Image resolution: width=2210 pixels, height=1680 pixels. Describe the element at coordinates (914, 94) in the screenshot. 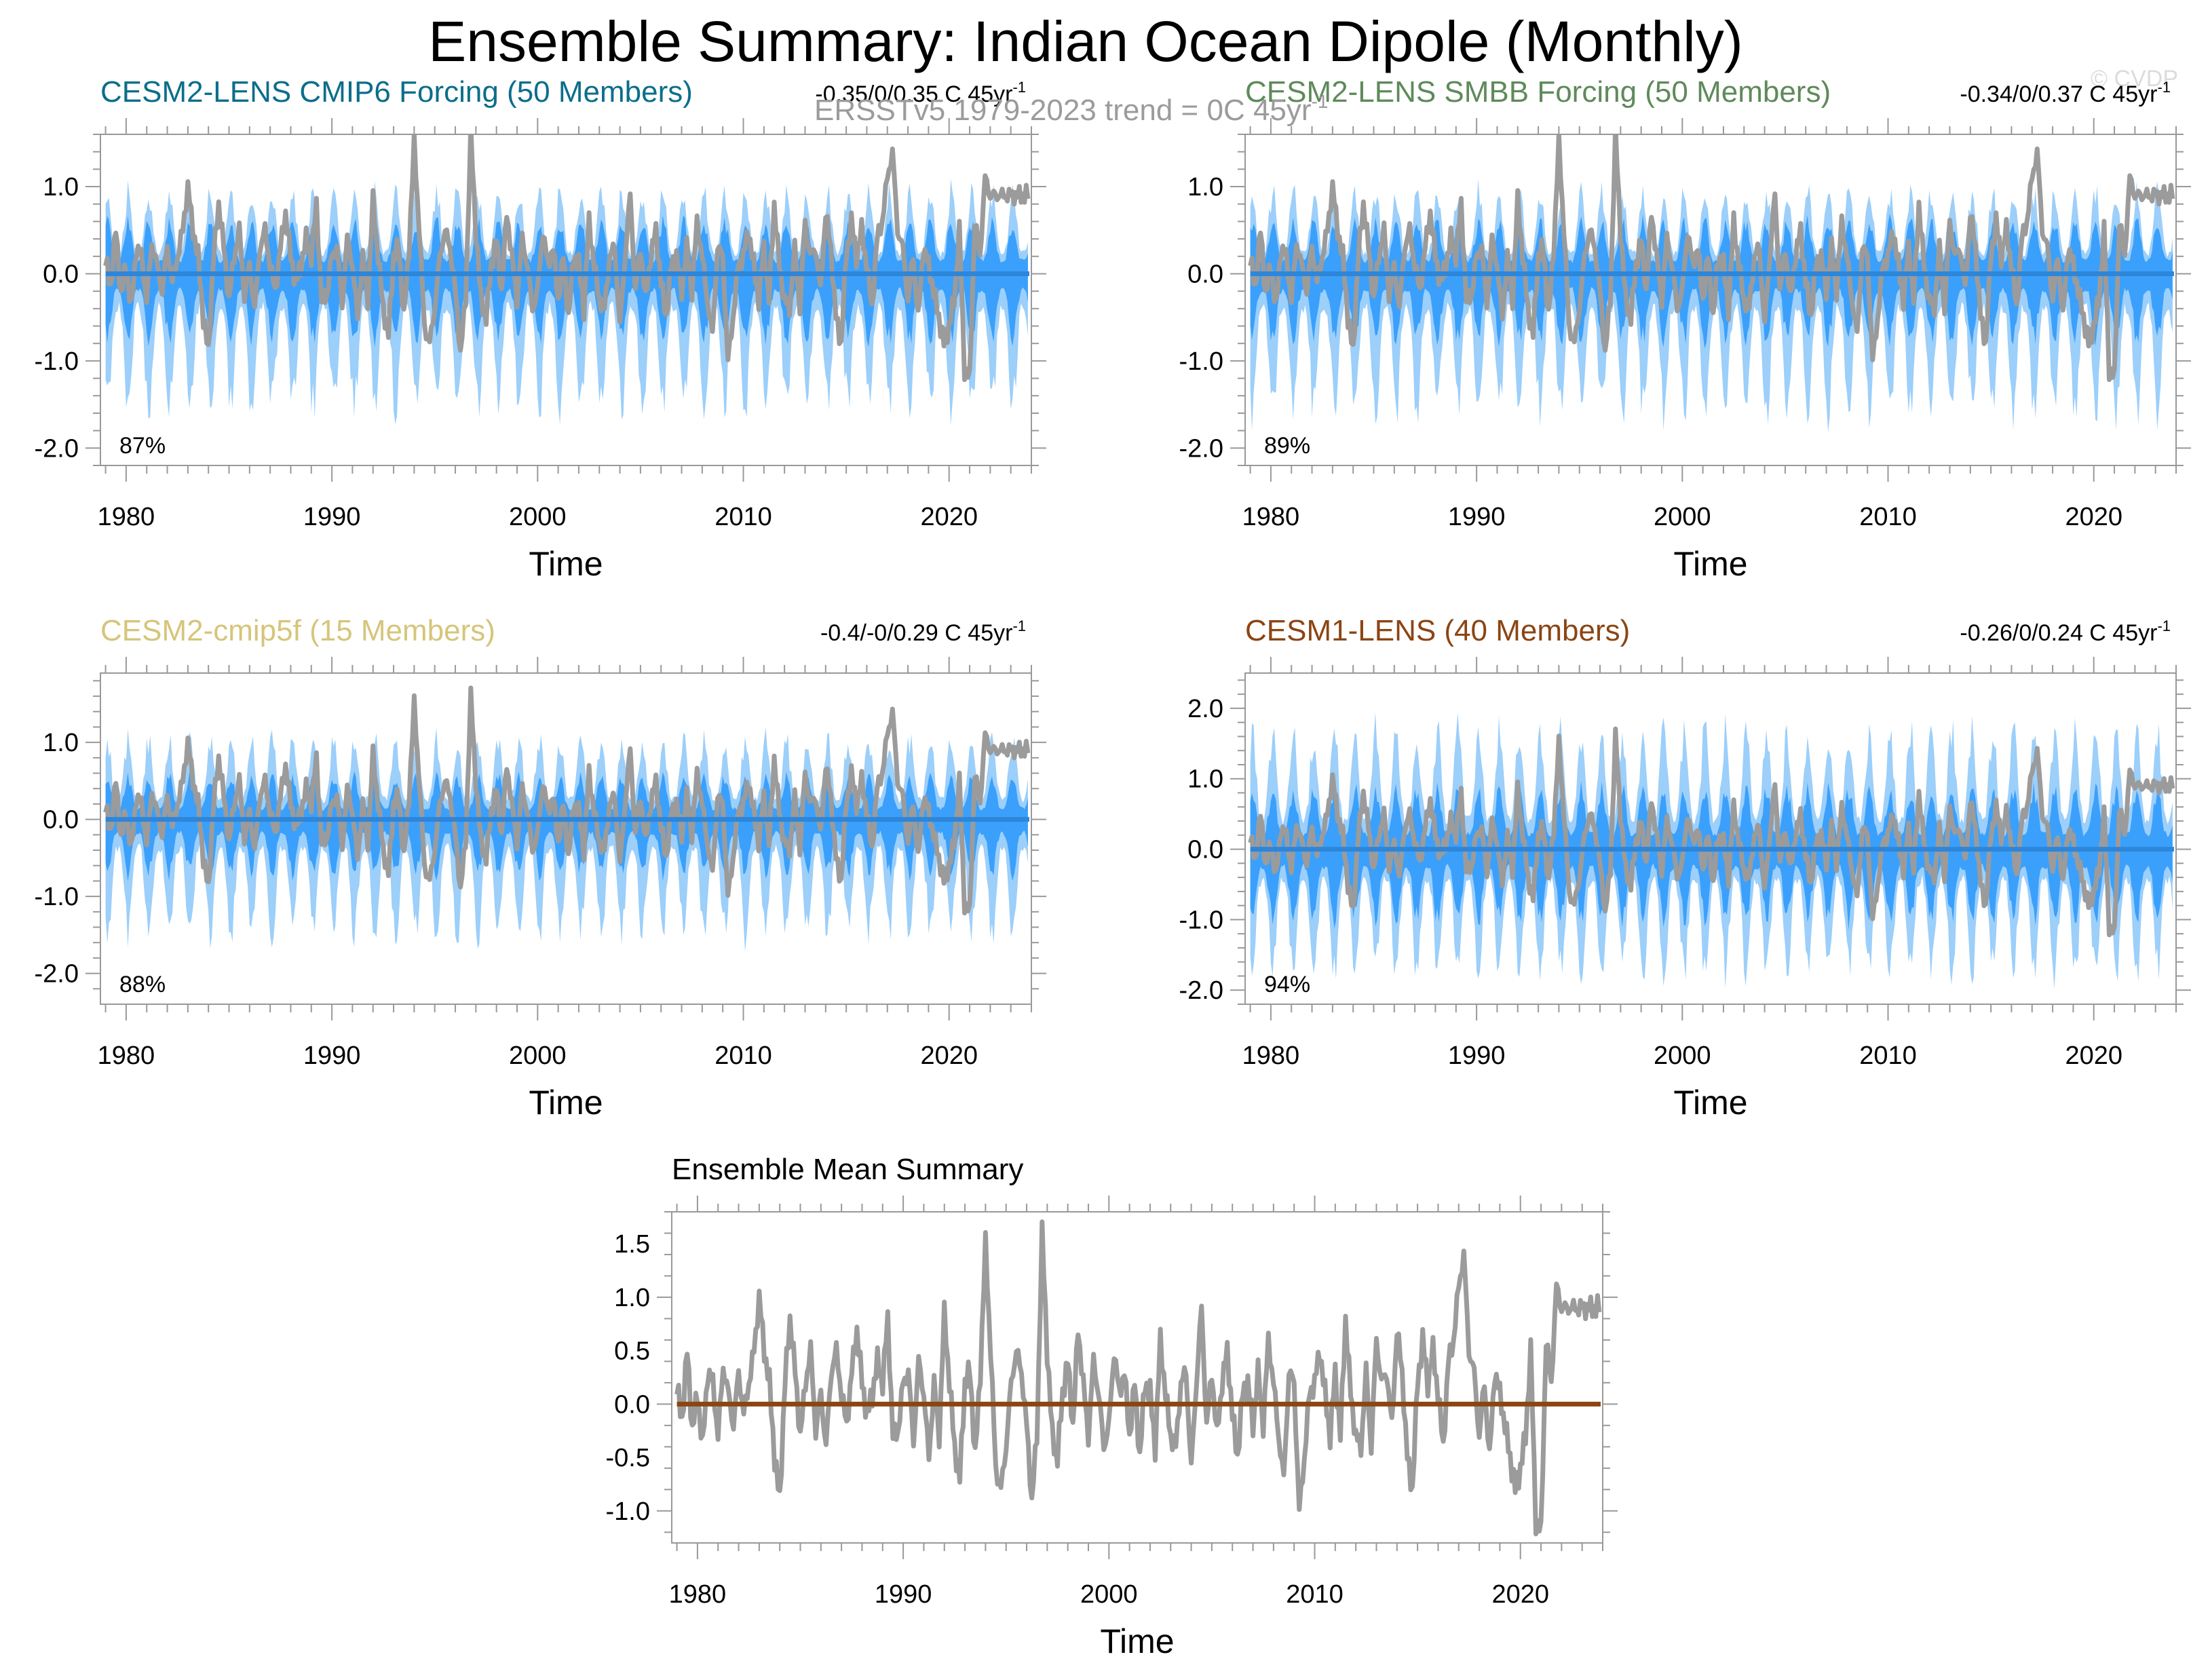

I see `trend-range-text: -0.35/0/0.35 C 45yr` at that location.